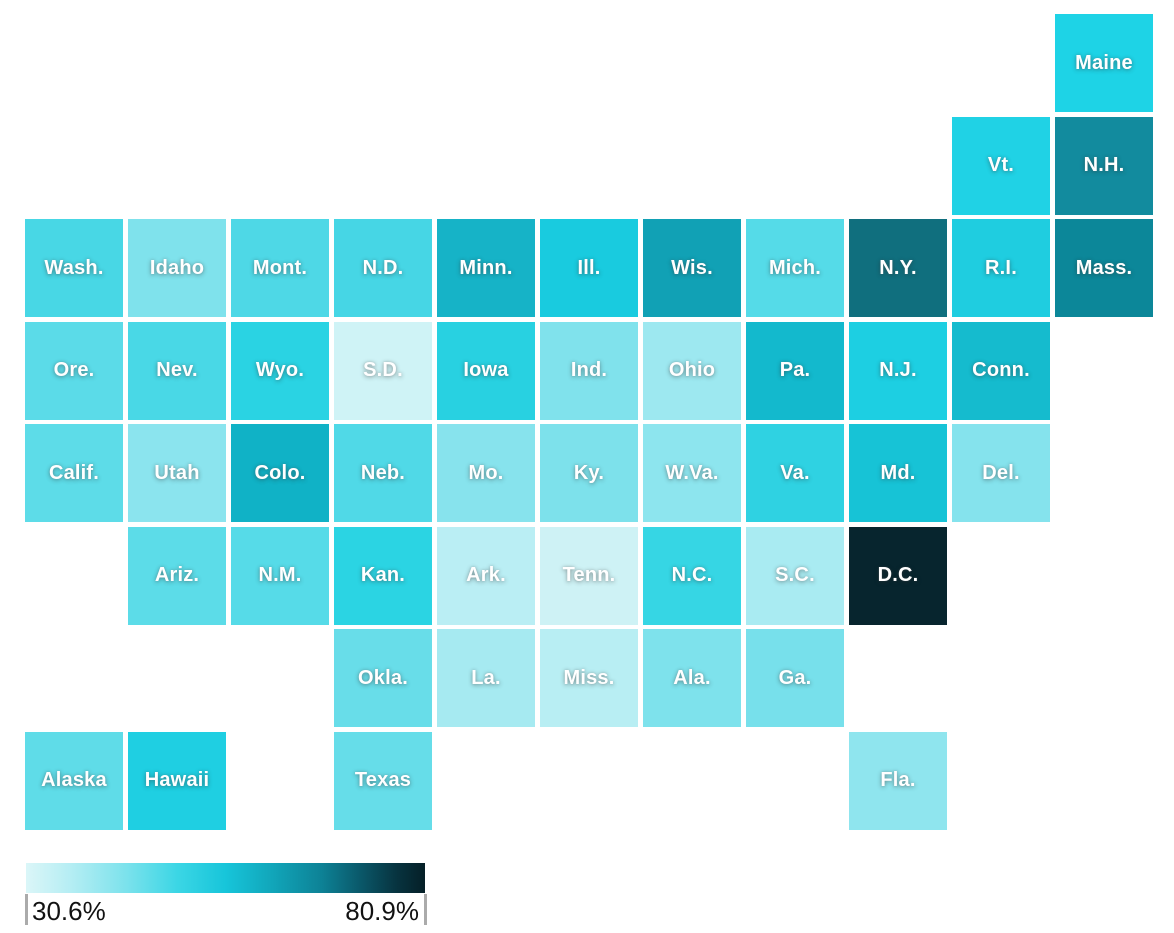 The width and height of the screenshot is (1174, 933). Describe the element at coordinates (69, 911) in the screenshot. I see `legend-min-label: 30.6%` at that location.